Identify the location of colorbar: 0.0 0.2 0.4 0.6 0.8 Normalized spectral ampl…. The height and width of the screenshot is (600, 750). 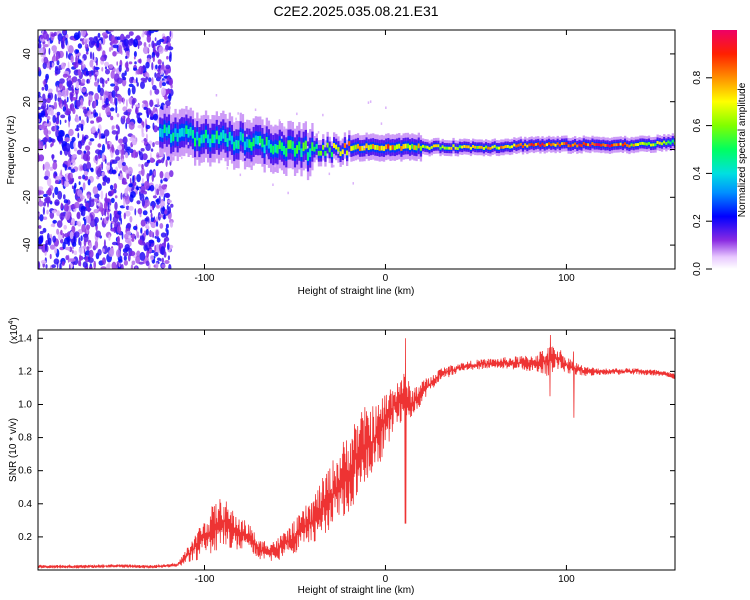
(720, 153).